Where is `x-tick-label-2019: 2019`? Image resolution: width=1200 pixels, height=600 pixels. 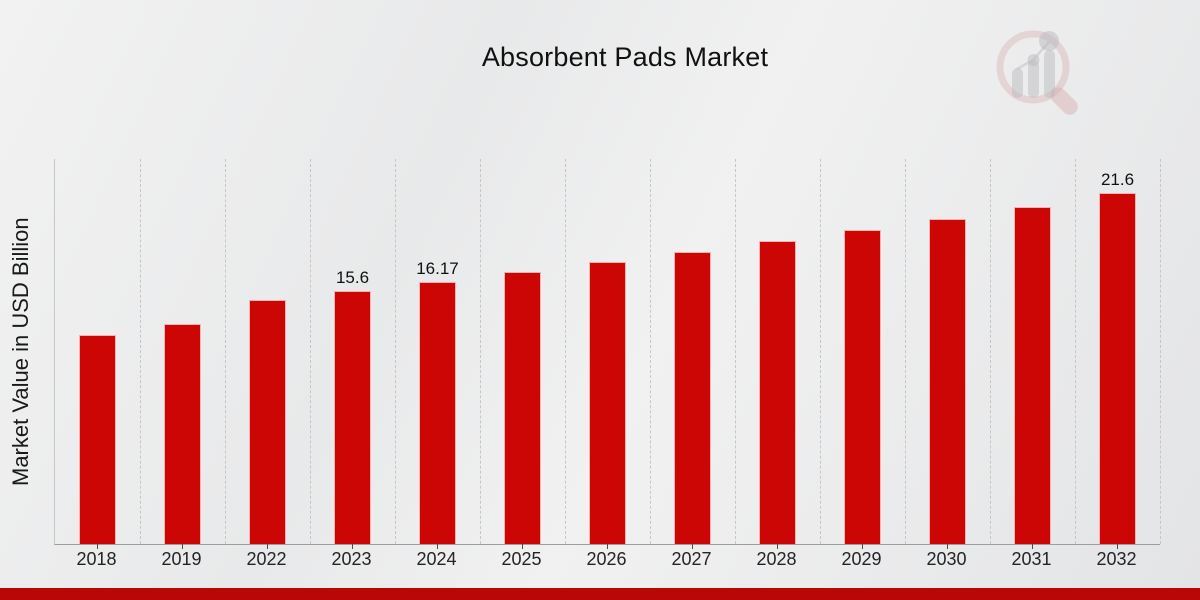 x-tick-label-2019: 2019 is located at coordinates (181, 559).